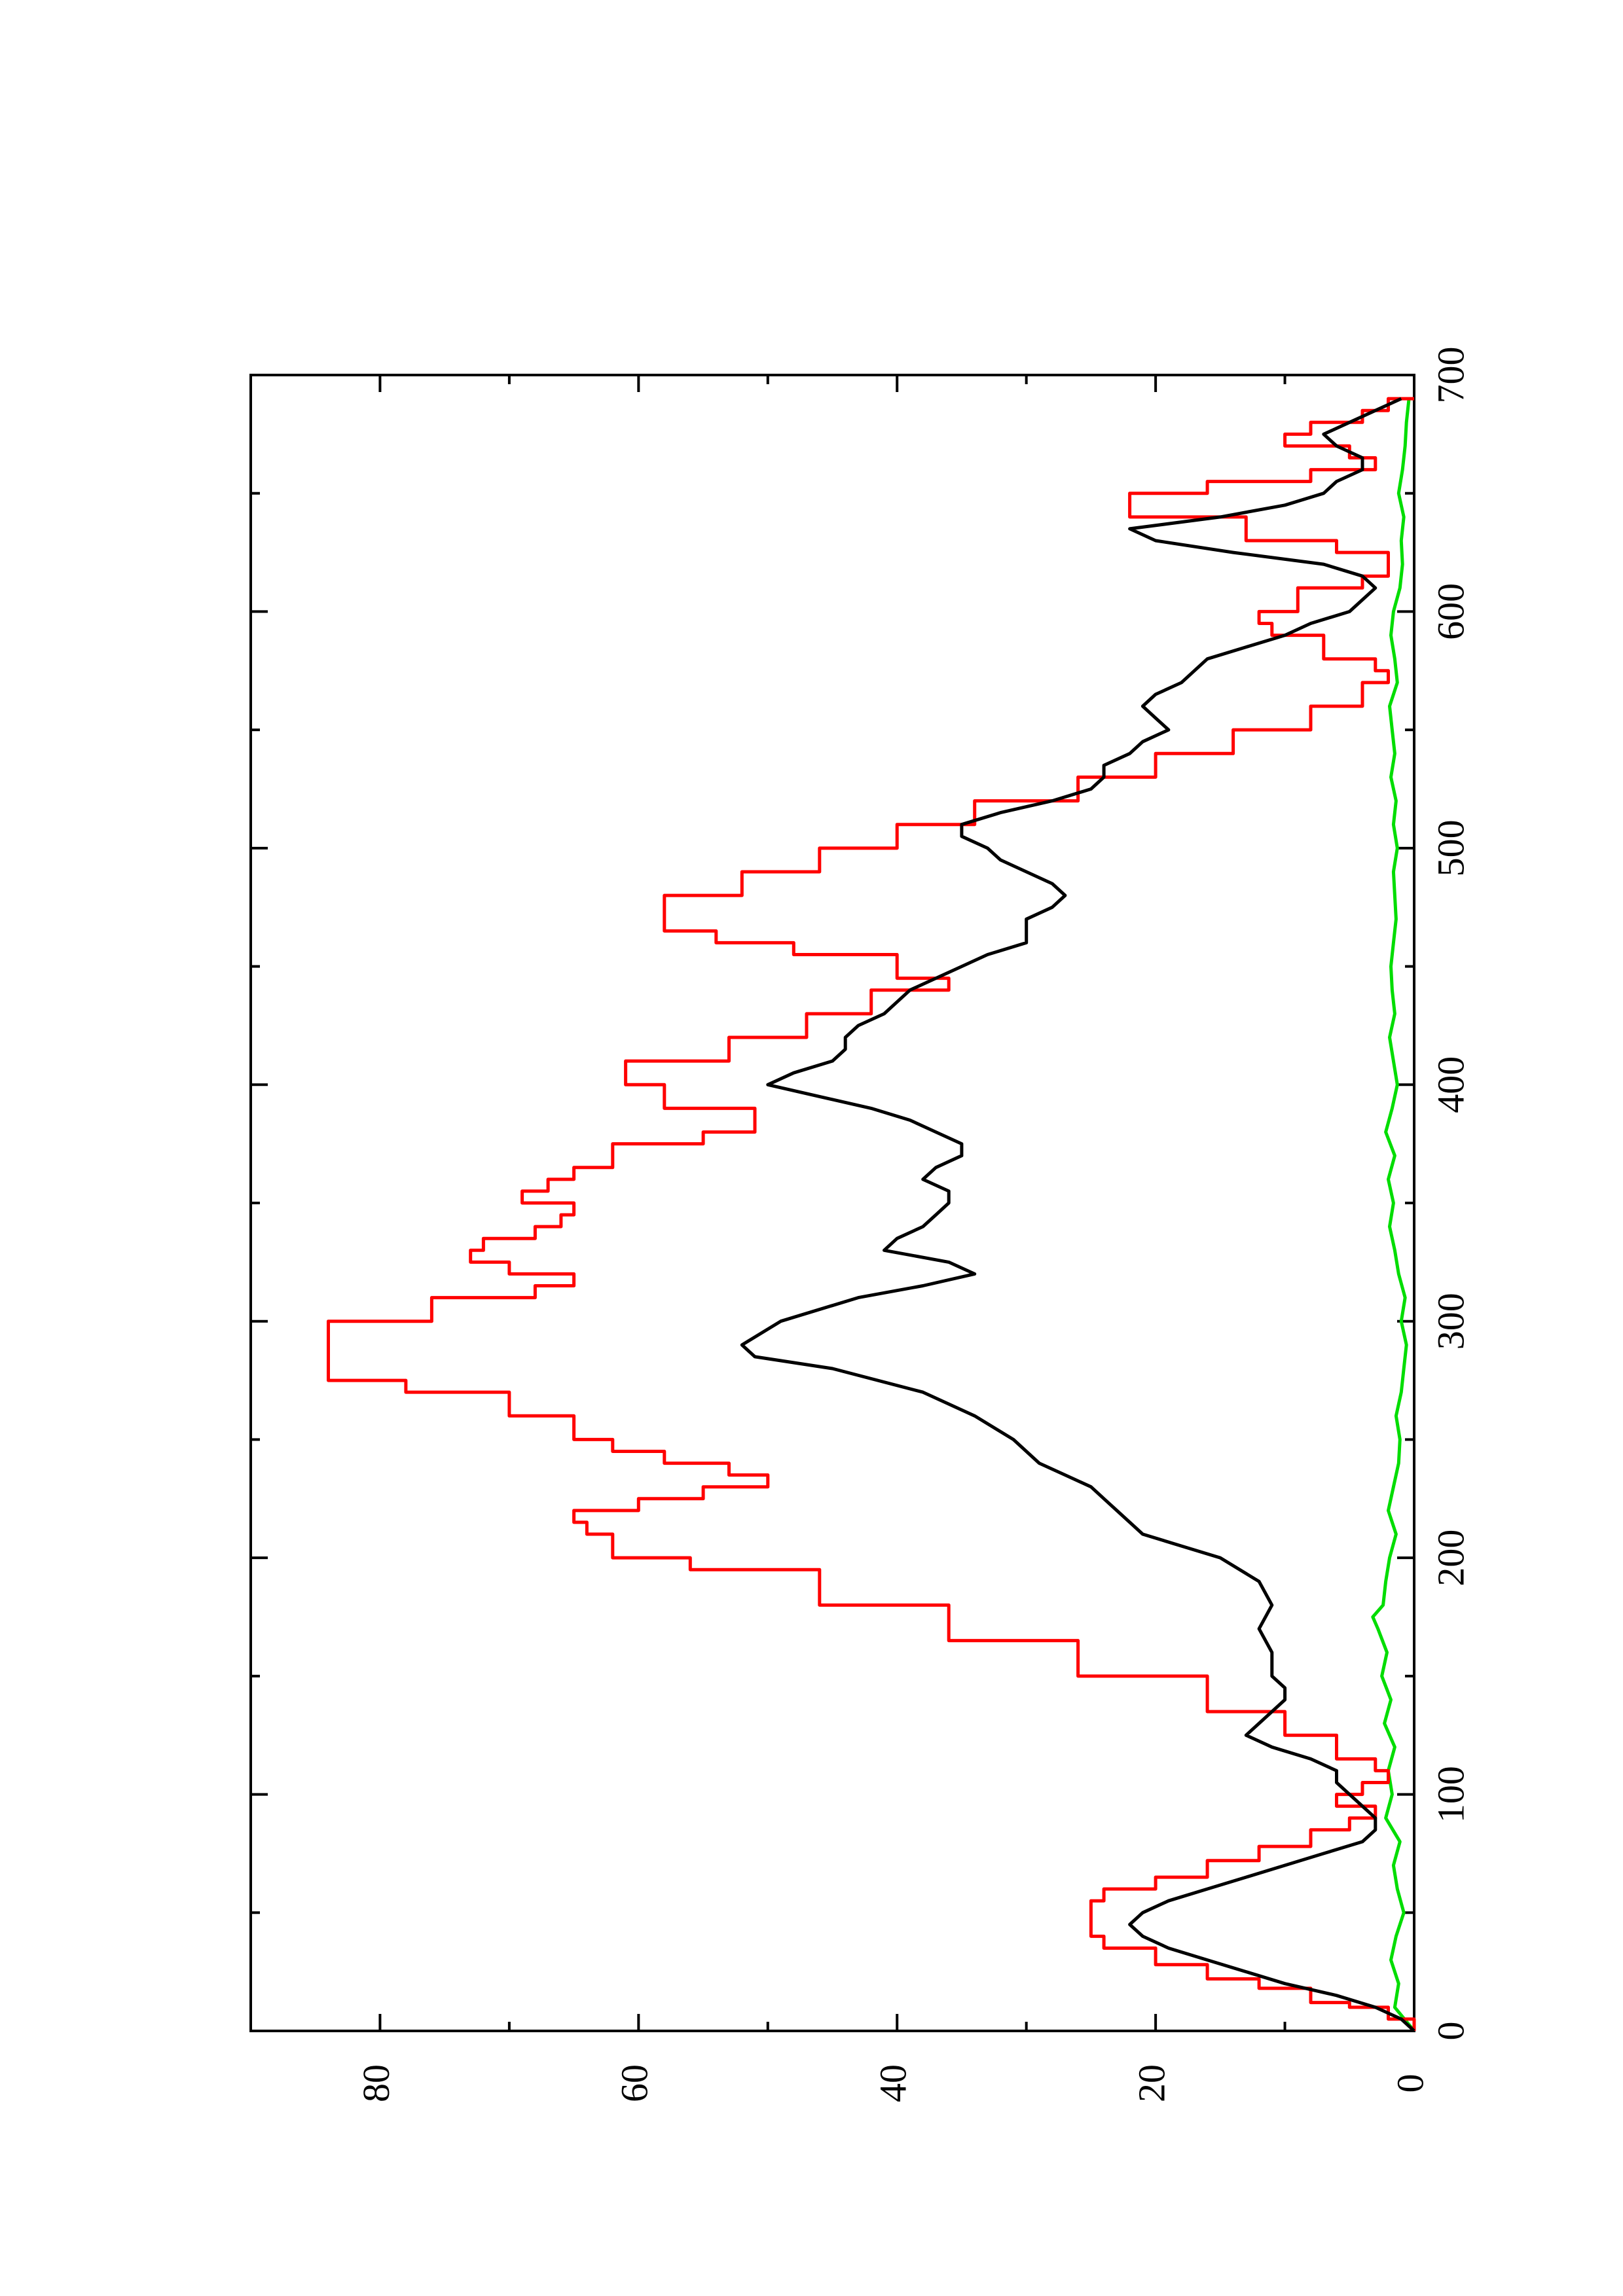  What do you see at coordinates (1450, 847) in the screenshot?
I see `x-tick-label: 500` at bounding box center [1450, 847].